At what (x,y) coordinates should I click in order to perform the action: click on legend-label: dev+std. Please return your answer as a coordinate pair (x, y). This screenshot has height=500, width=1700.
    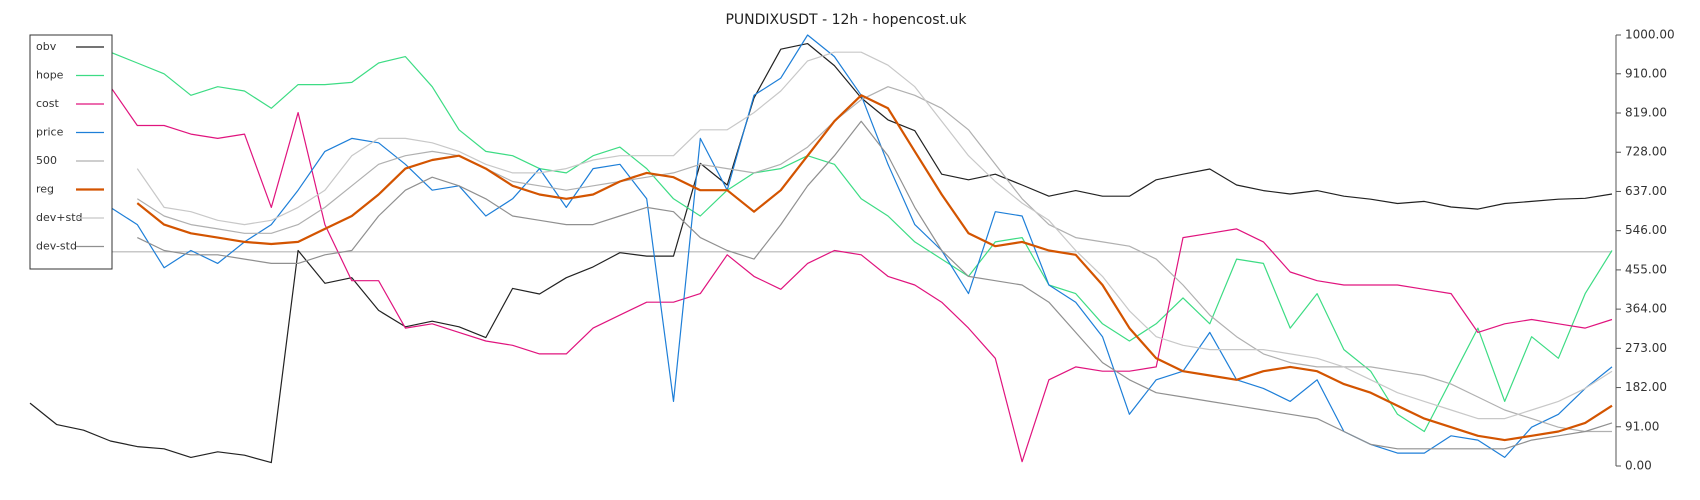
    Looking at the image, I should click on (59, 217).